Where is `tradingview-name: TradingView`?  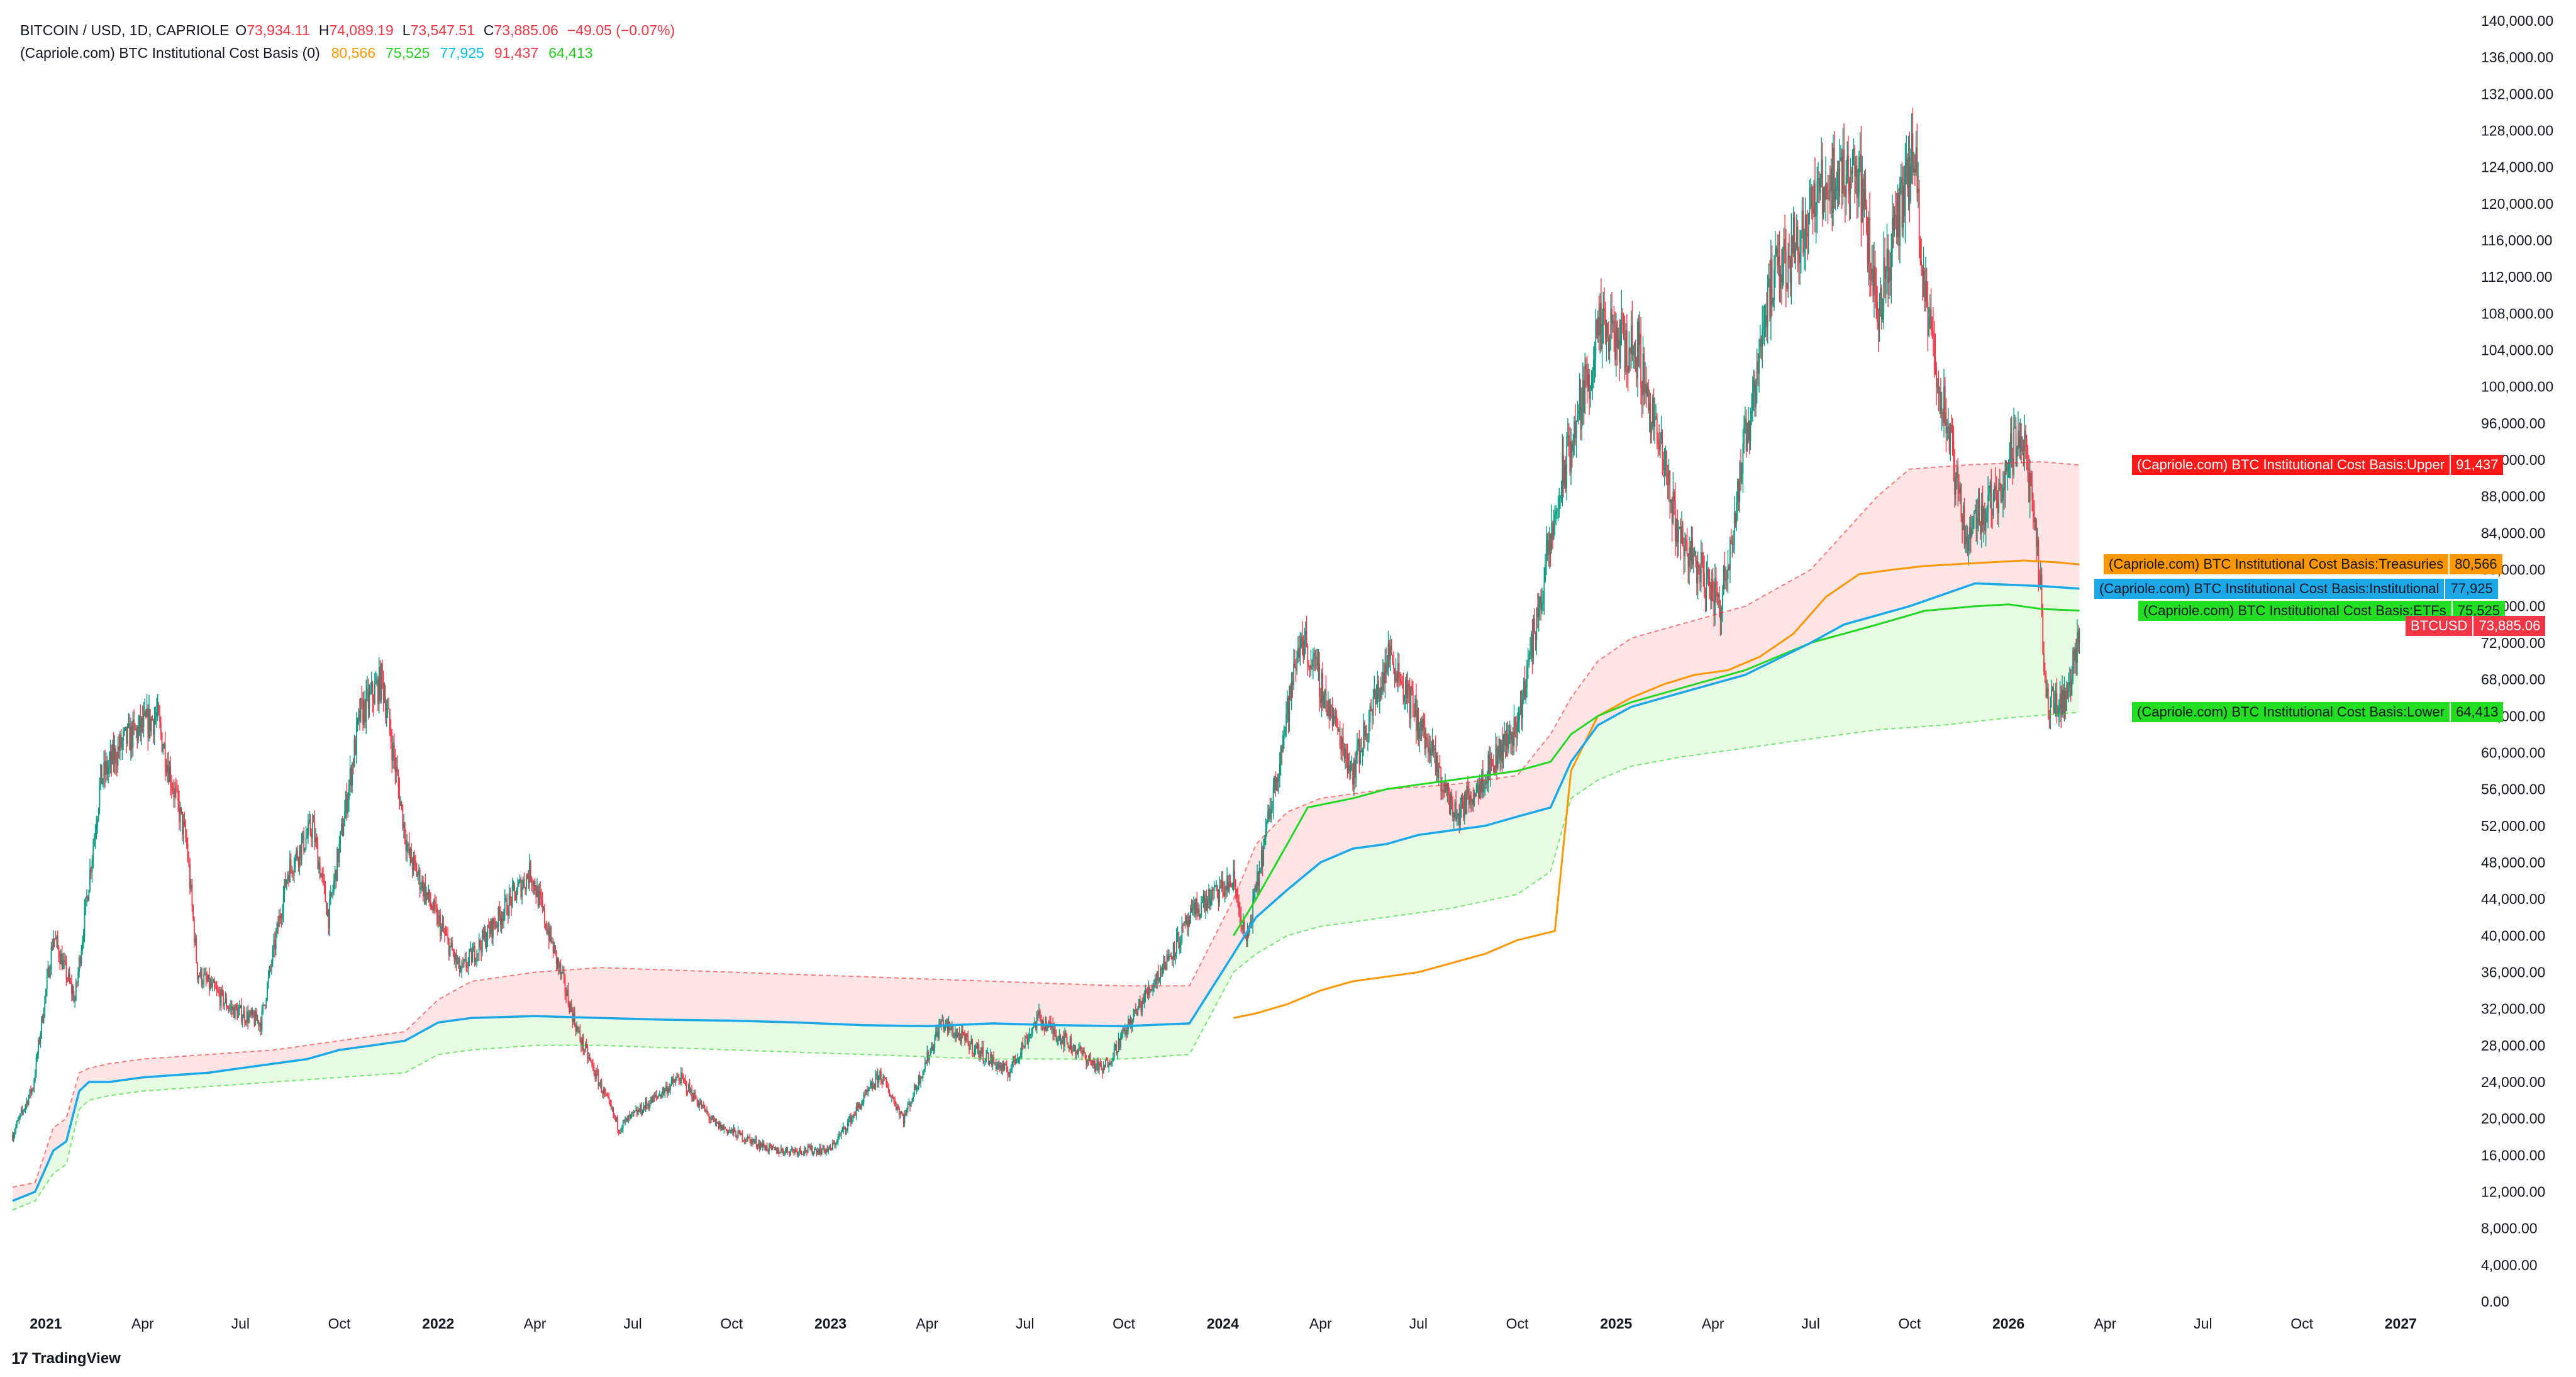
tradingview-name: TradingView is located at coordinates (76, 1358).